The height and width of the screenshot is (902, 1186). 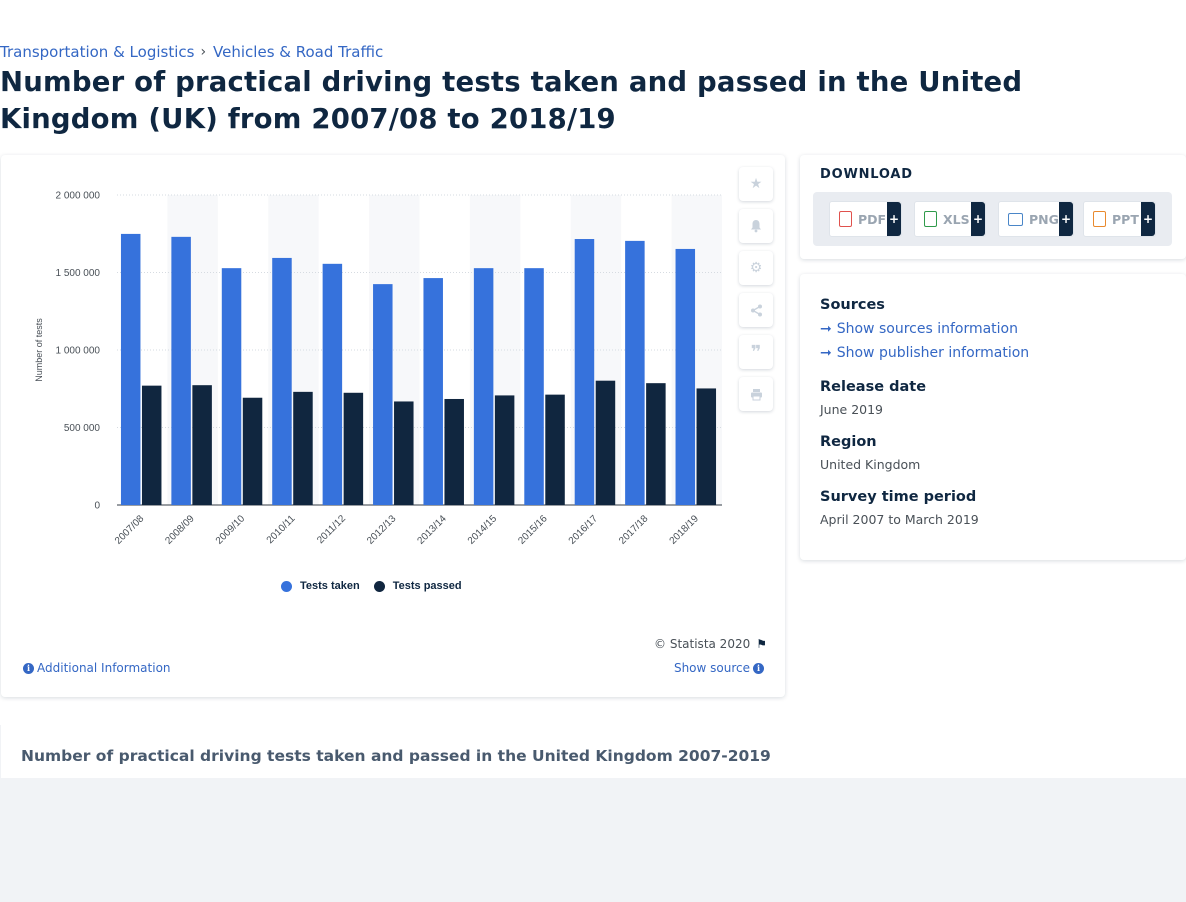 I want to click on legend-label-tests-taken: Tests taken, so click(x=330, y=586).